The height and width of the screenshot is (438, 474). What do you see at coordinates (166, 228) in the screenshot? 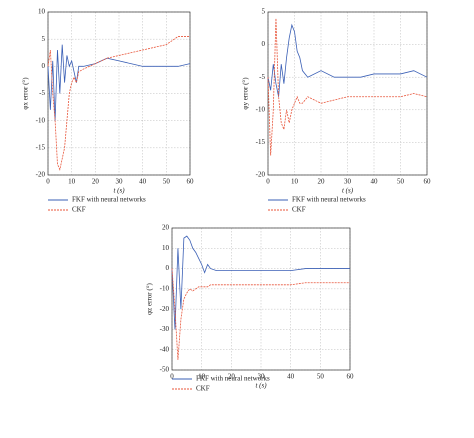
I see `y-tick-label: 20` at bounding box center [166, 228].